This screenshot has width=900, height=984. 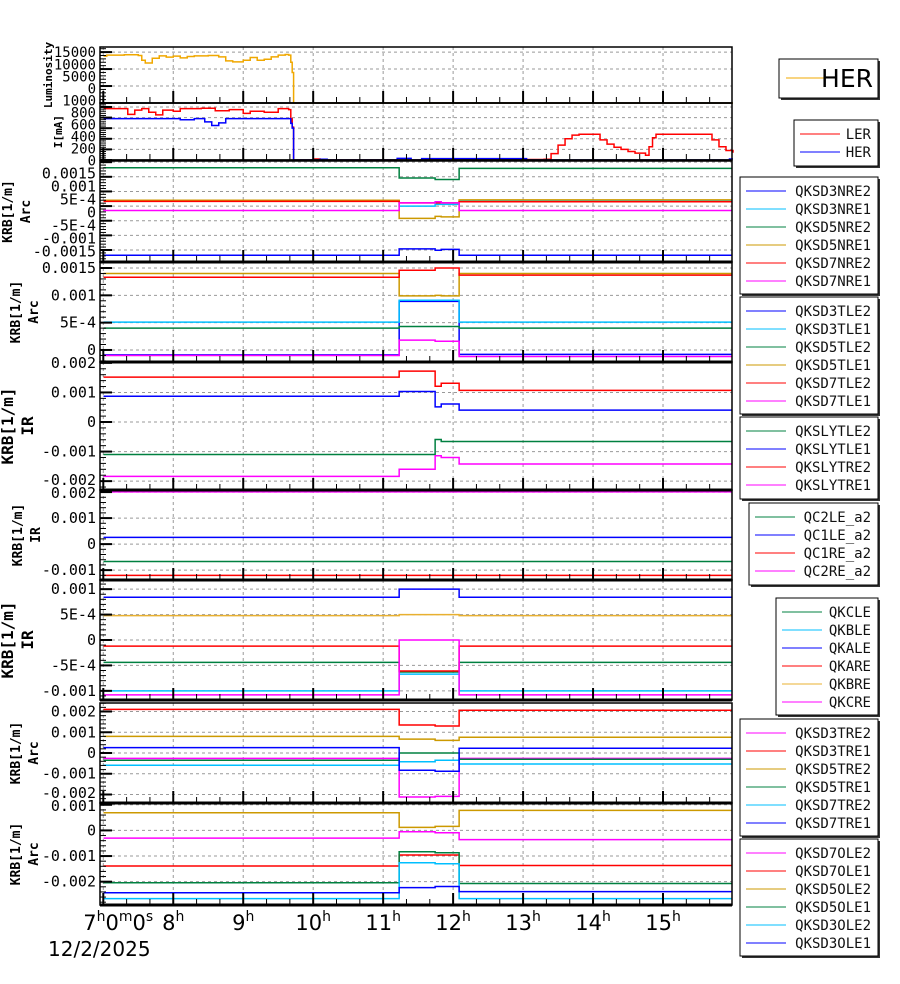 I want to click on legend-entry: QKSD5TRE1, so click(x=808, y=788).